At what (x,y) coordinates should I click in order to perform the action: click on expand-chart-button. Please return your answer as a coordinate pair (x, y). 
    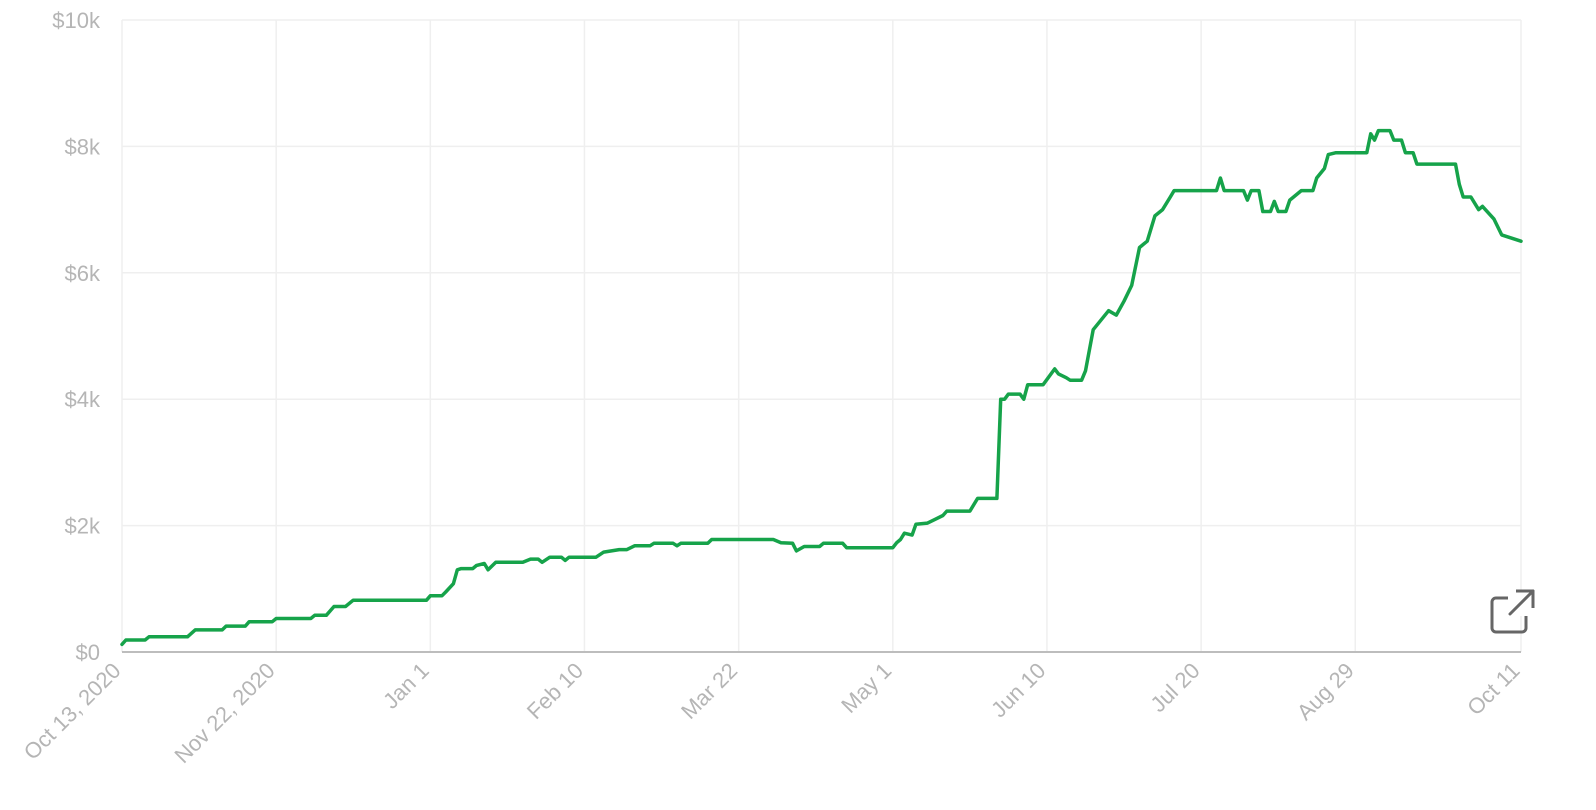
    Looking at the image, I should click on (1513, 611).